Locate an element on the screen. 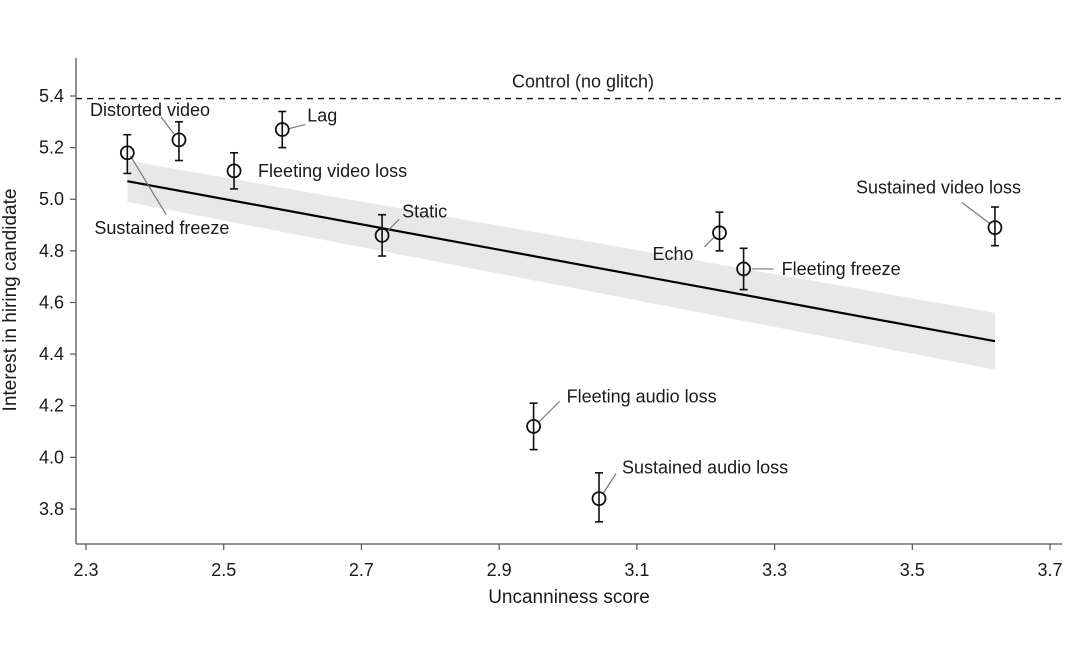  point-label: Distorted video is located at coordinates (150, 110).